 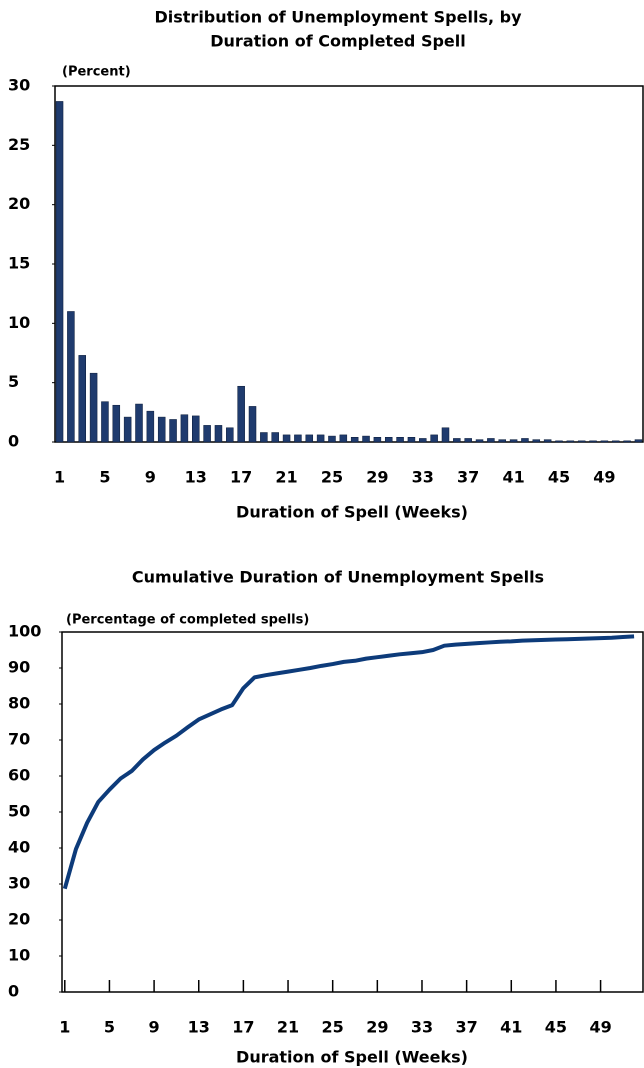 I want to click on y-tick-label: 100, so click(x=24, y=631).